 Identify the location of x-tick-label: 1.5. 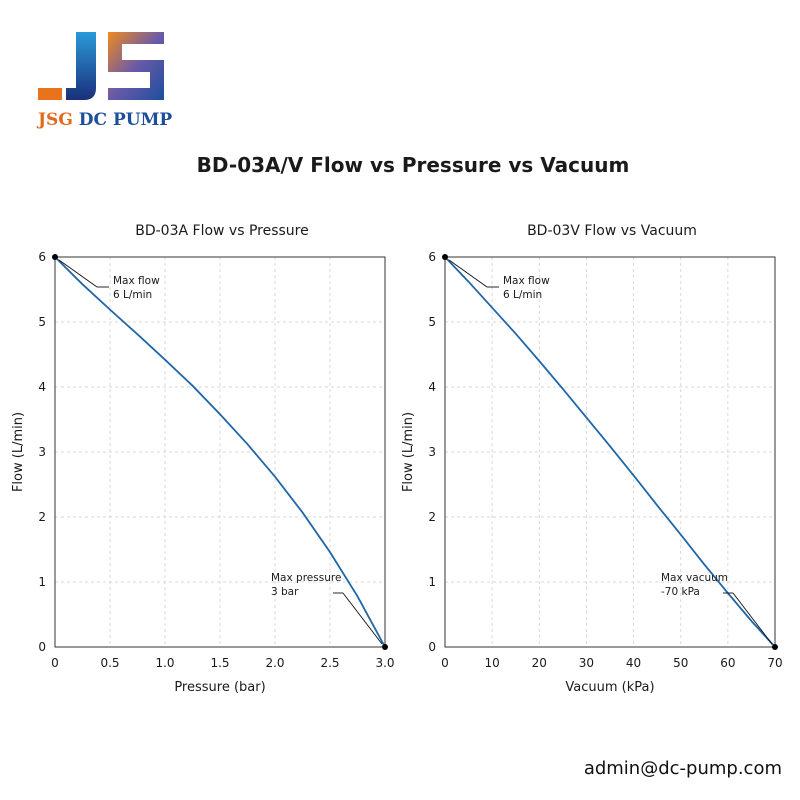
(219, 663).